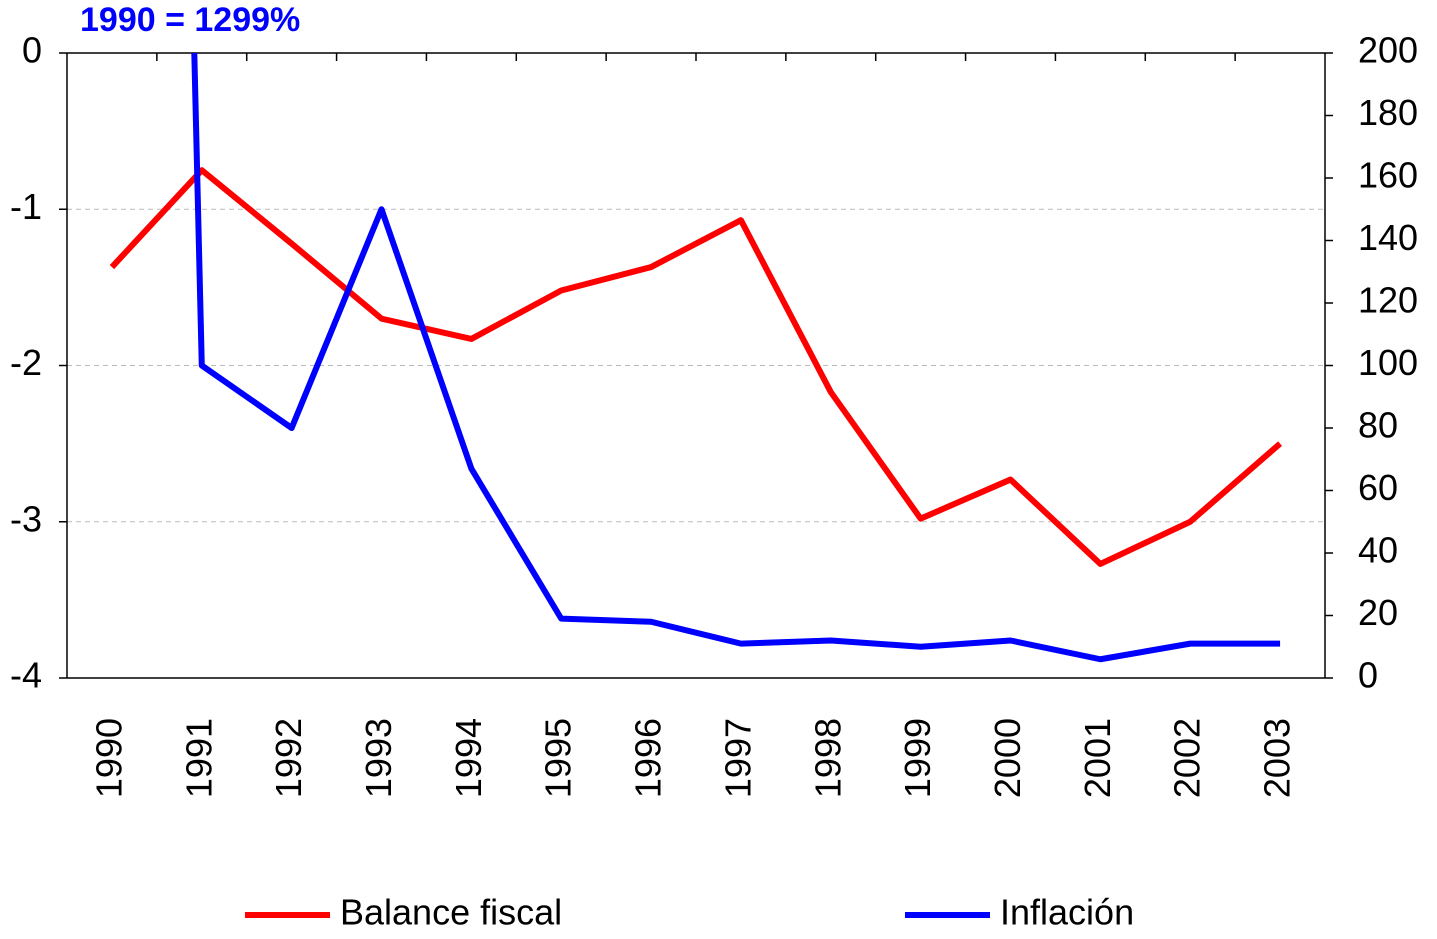  Describe the element at coordinates (1097, 758) in the screenshot. I see `x-tick-label: 2001` at that location.